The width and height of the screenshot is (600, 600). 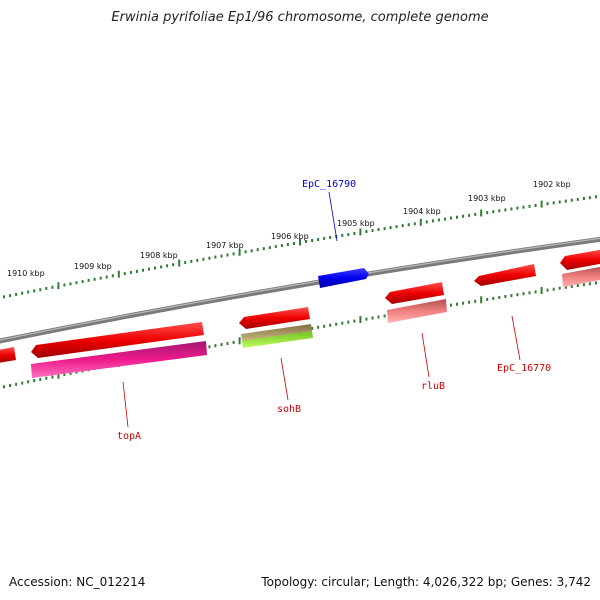 What do you see at coordinates (422, 211) in the screenshot?
I see `scale-tick-label: 1904 kbp` at bounding box center [422, 211].